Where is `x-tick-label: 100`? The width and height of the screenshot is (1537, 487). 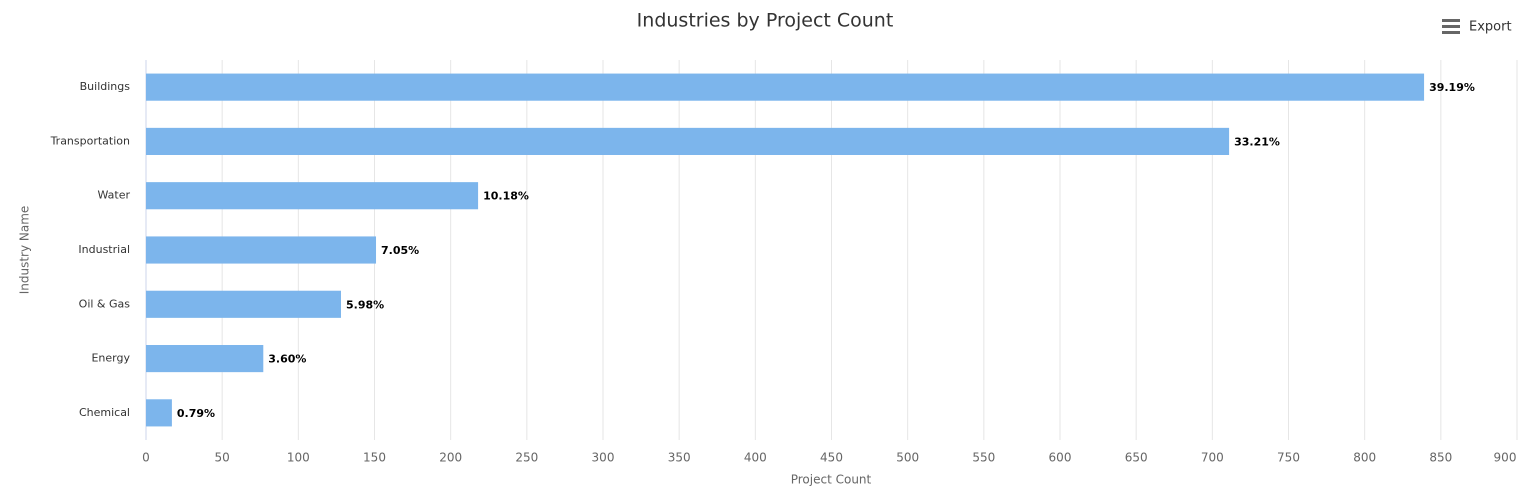
x-tick-label: 100 is located at coordinates (298, 458).